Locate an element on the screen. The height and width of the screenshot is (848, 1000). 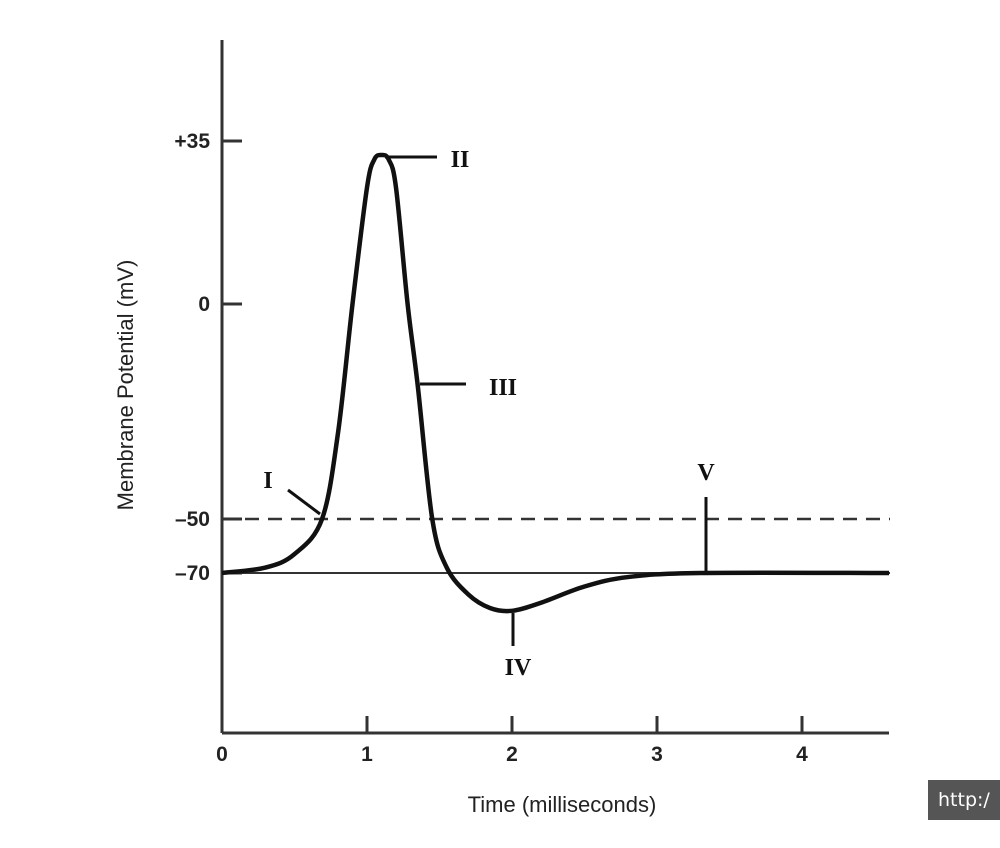
annotation-label-i: I is located at coordinates (267, 481).